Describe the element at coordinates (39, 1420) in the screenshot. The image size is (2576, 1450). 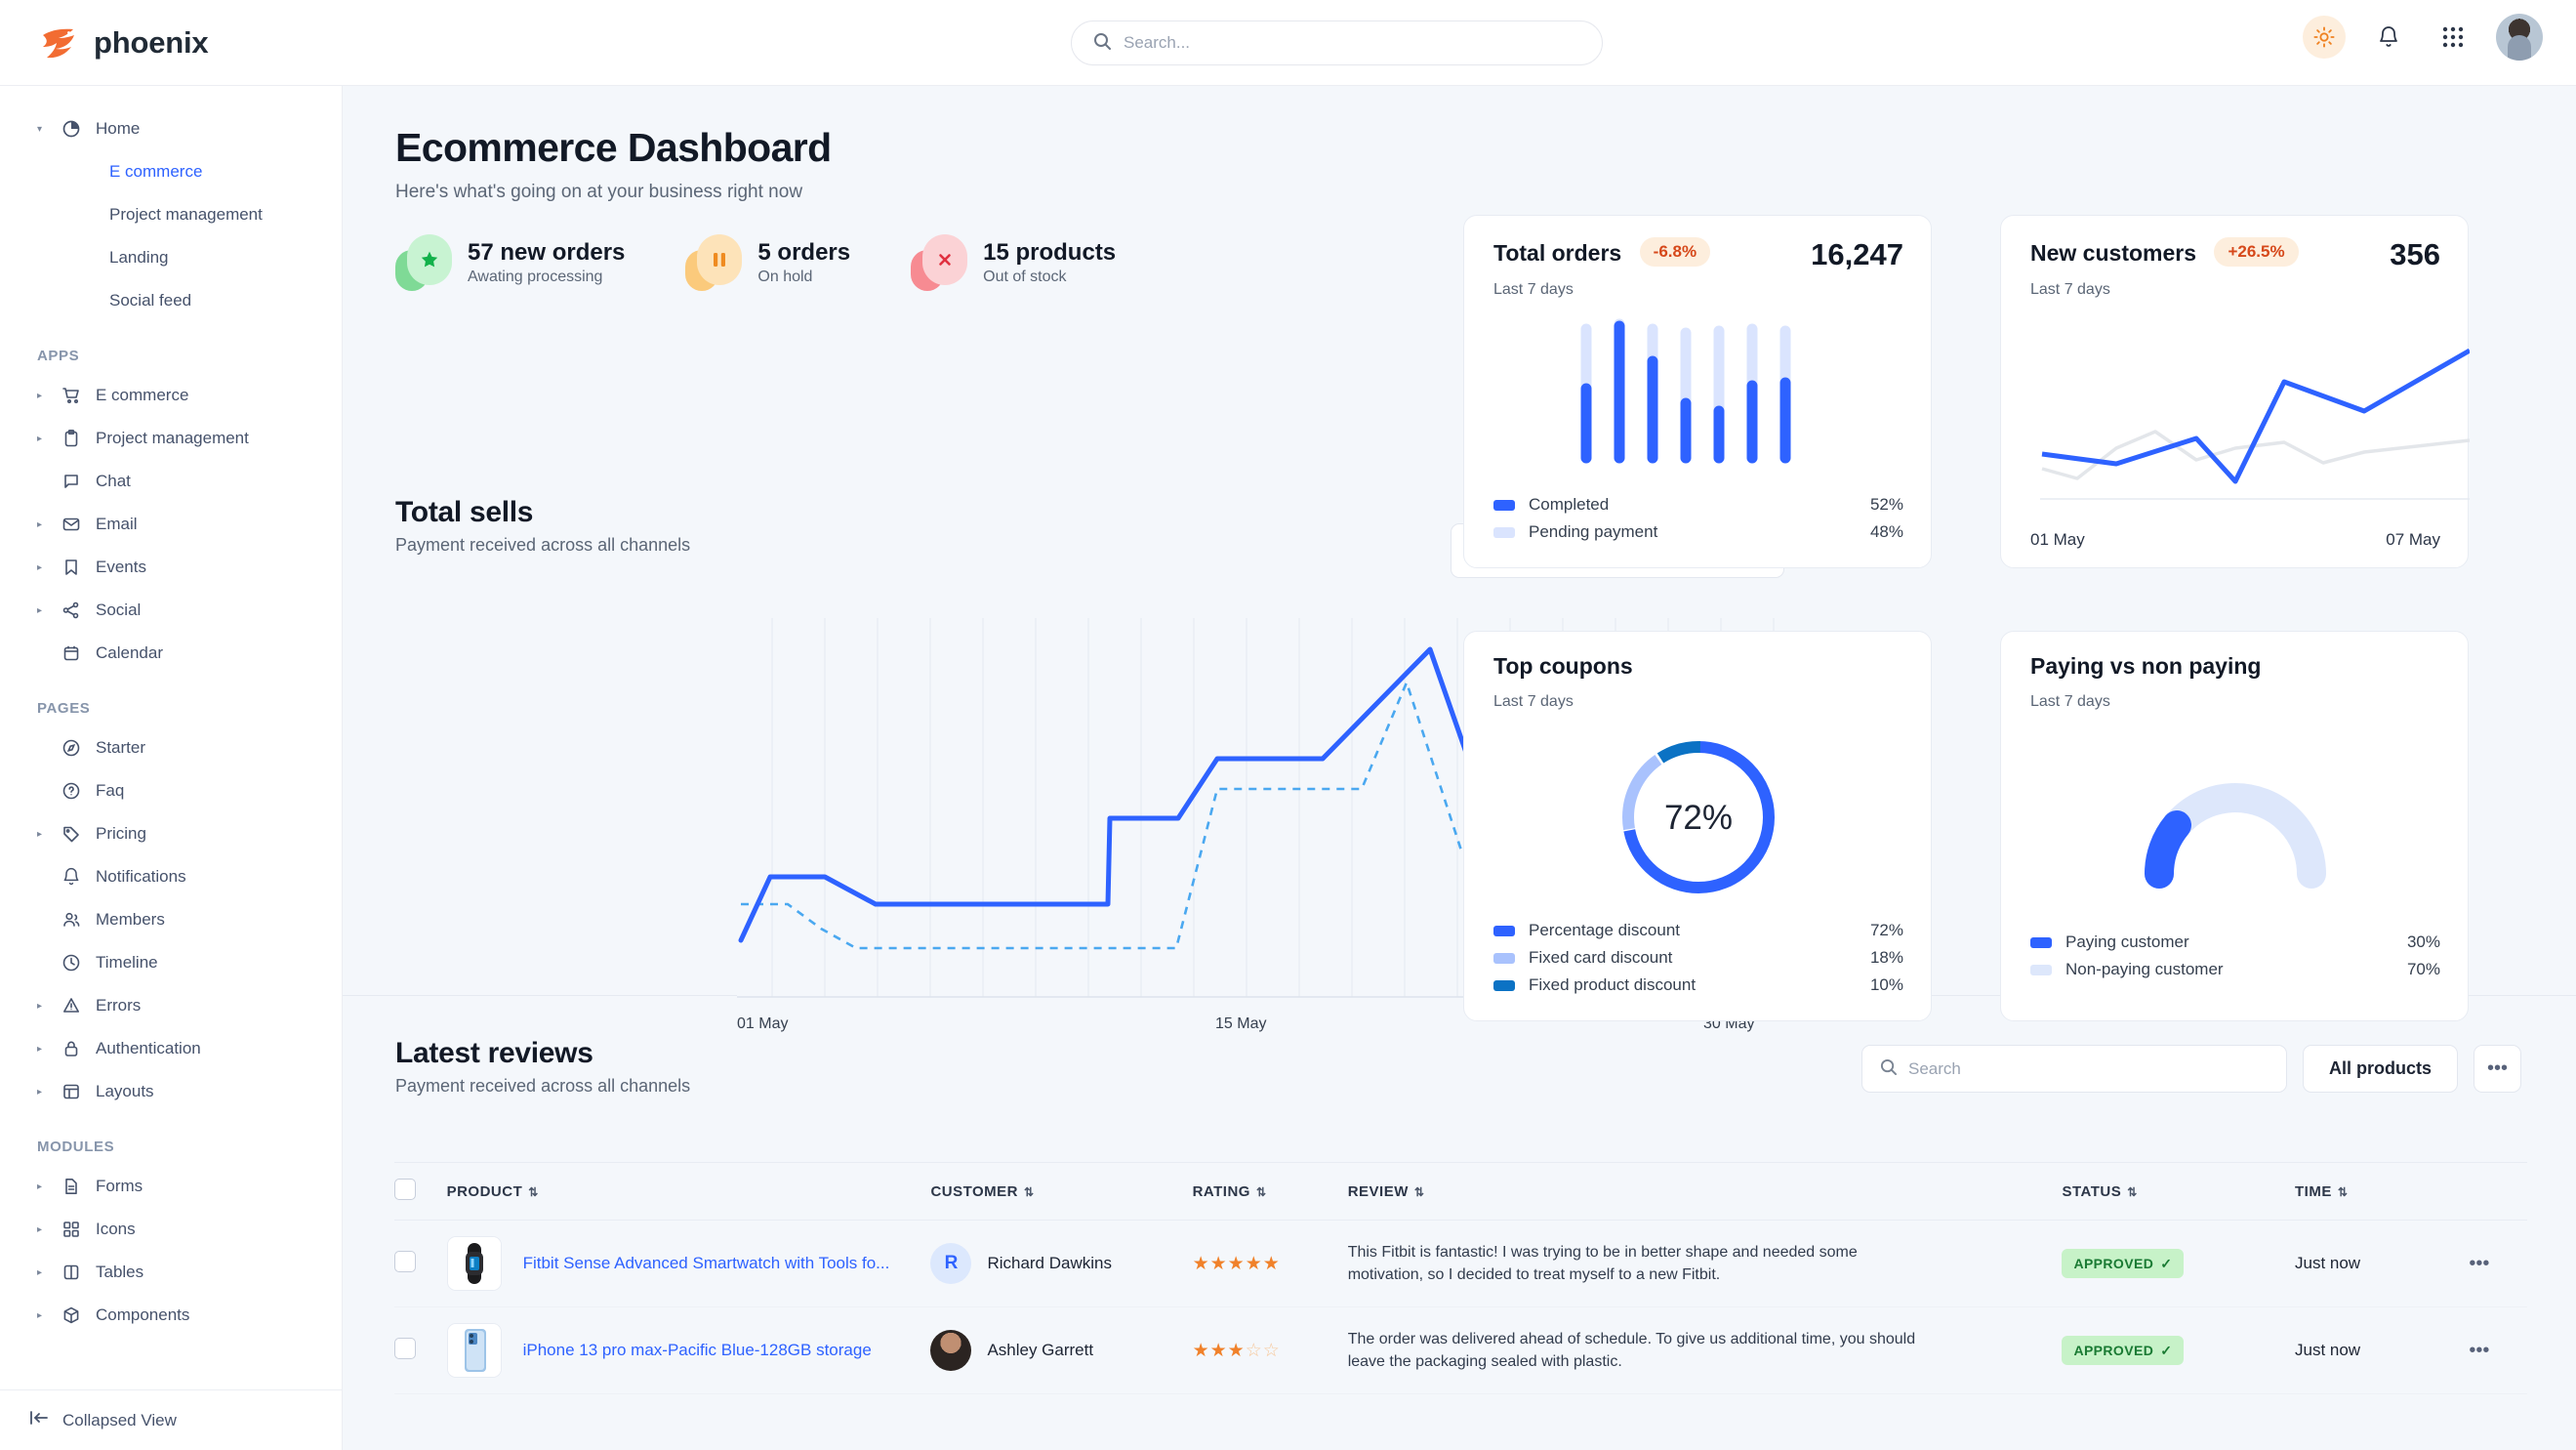
I see `collapse-left-icon` at that location.